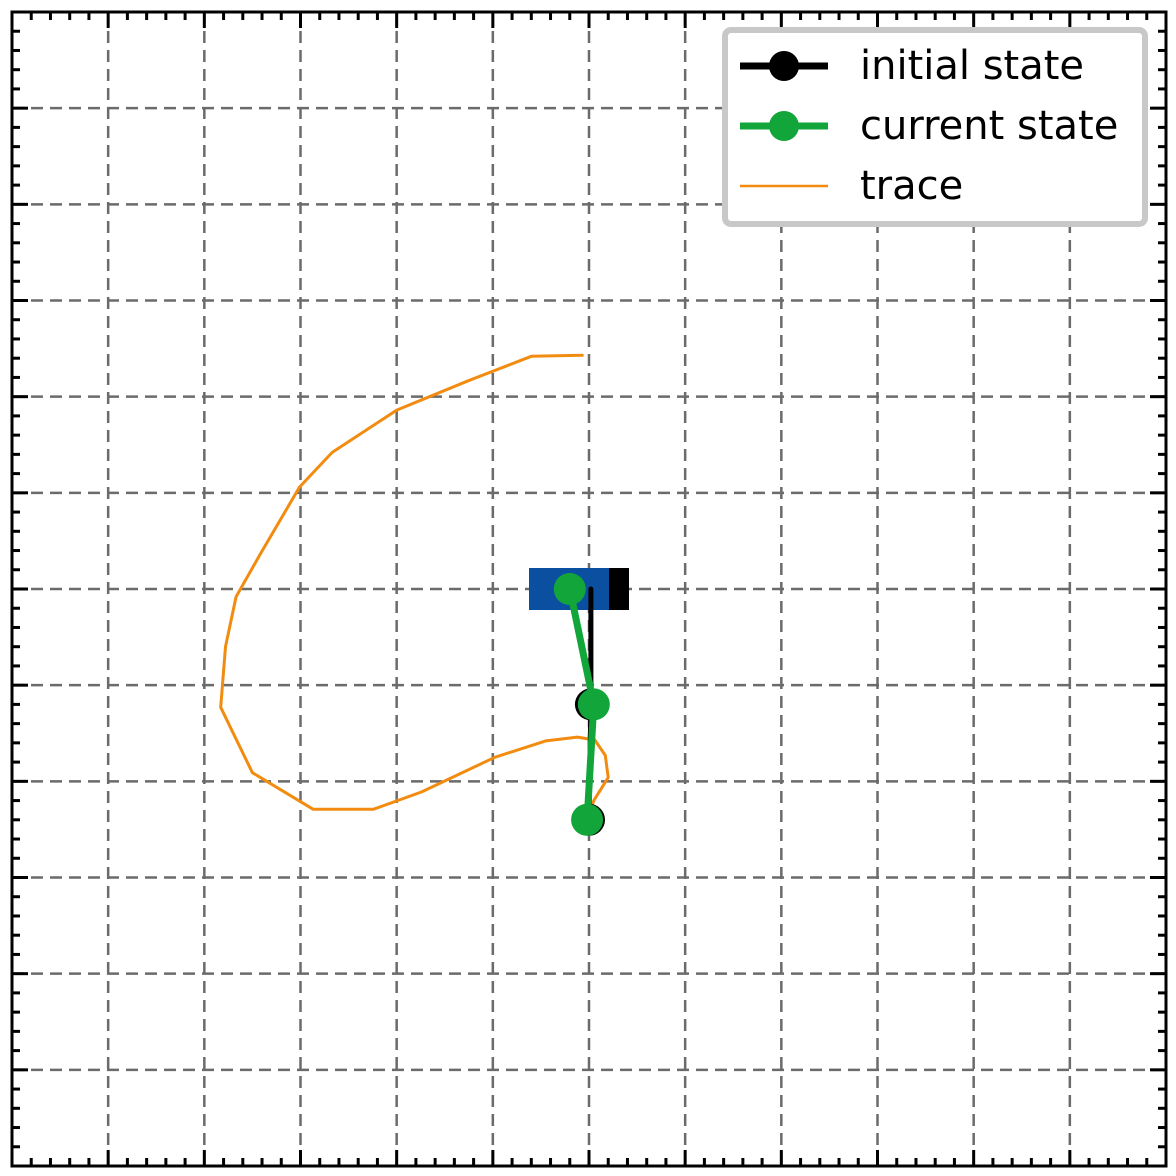 This screenshot has width=1176, height=1176. Describe the element at coordinates (911, 186) in the screenshot. I see `legend-label-trace: trace` at that location.